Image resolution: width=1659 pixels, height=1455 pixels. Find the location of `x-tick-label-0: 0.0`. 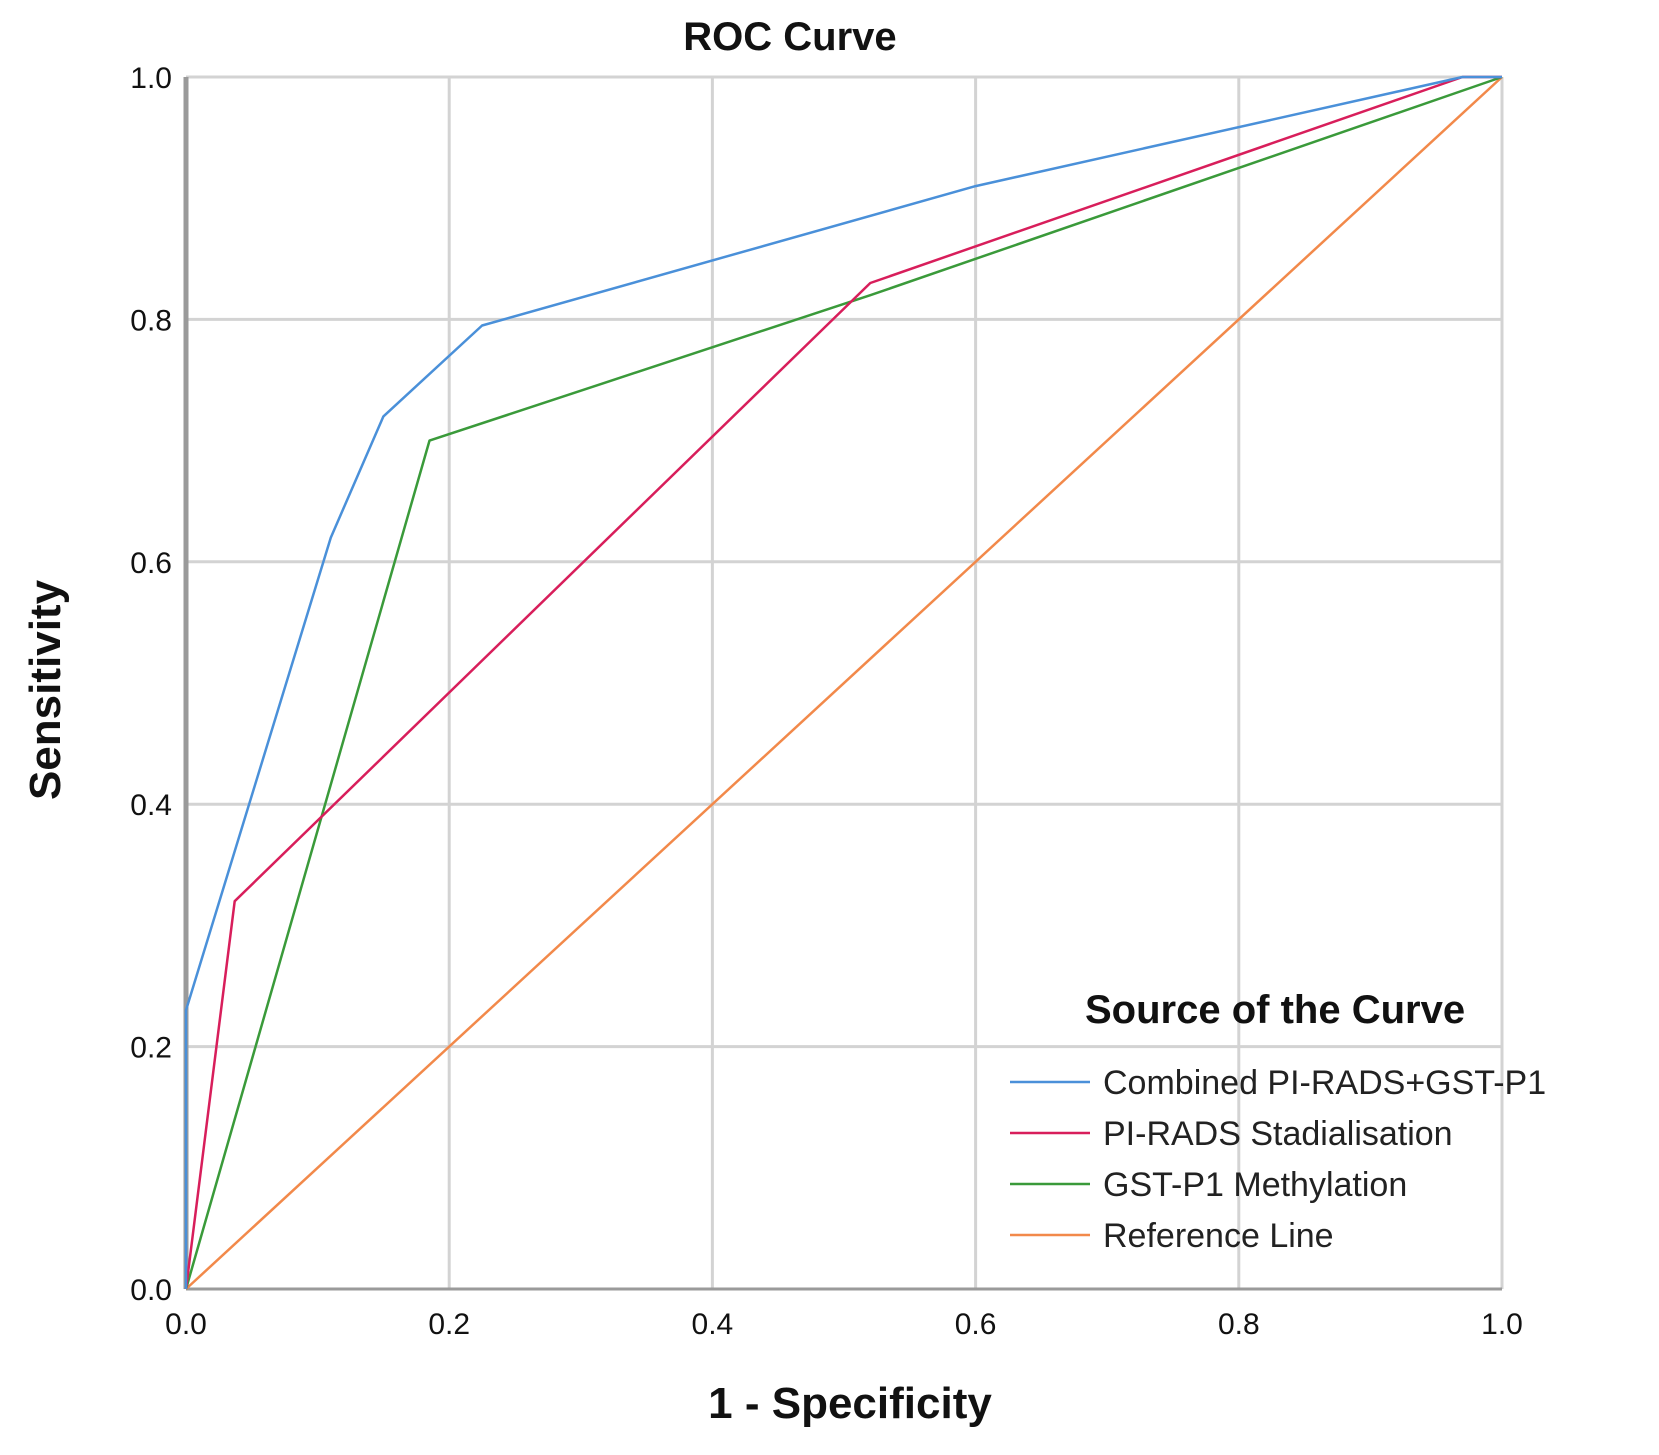

x-tick-label-0: 0.0 is located at coordinates (186, 1324).